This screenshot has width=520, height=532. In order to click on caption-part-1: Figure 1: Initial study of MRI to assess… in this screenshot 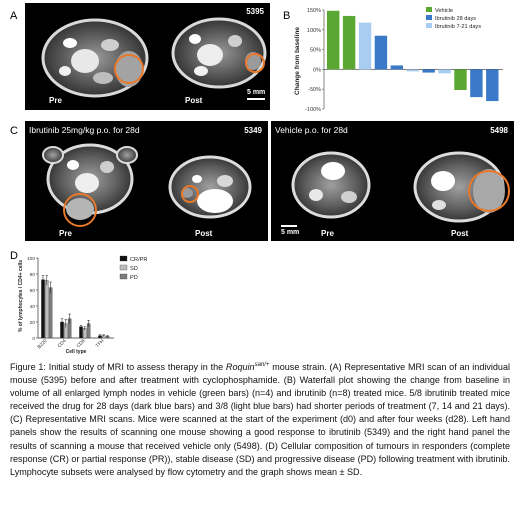, I will do `click(118, 367)`.